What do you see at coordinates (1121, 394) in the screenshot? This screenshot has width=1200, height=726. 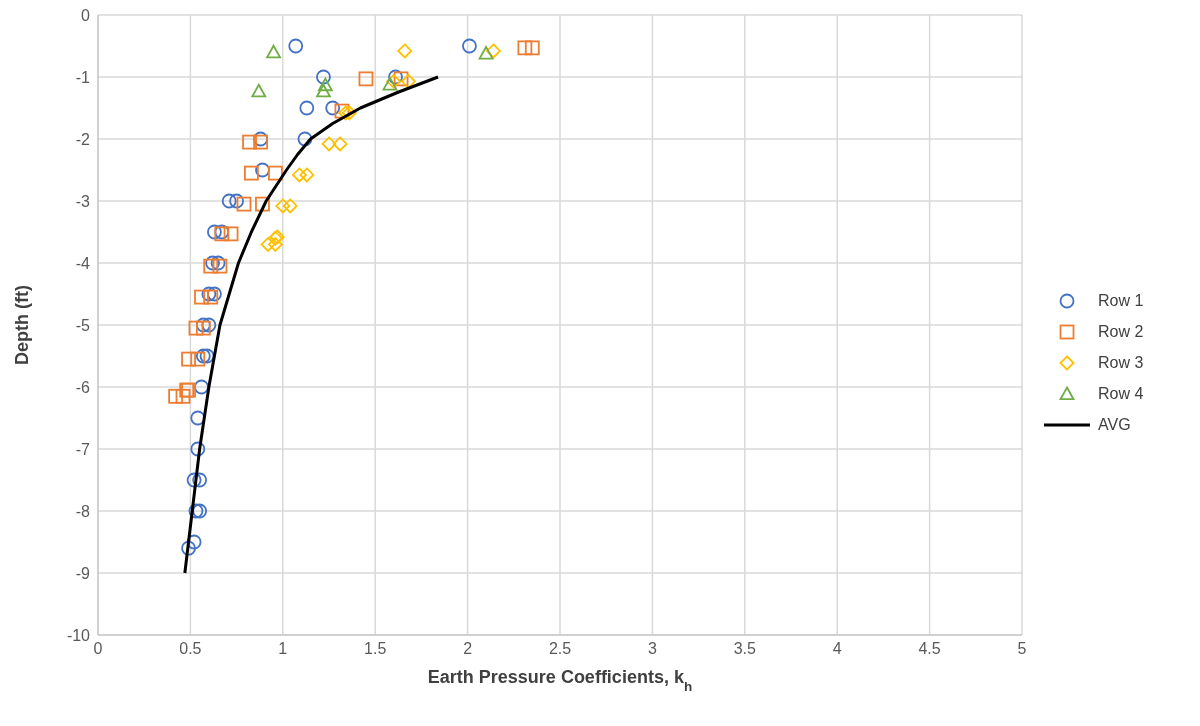 I see `legend-label: Row 4` at bounding box center [1121, 394].